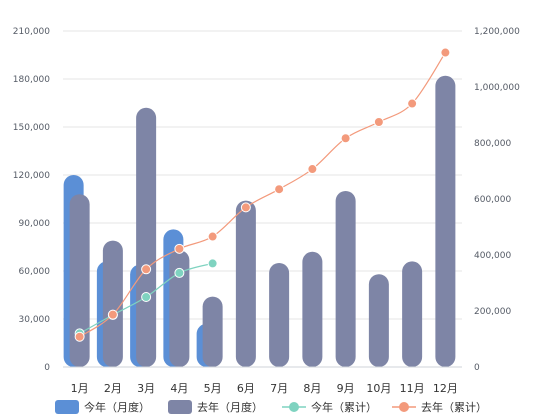 The image size is (550, 420). What do you see at coordinates (445, 388) in the screenshot?
I see `x-tick-label: 12月` at bounding box center [445, 388].